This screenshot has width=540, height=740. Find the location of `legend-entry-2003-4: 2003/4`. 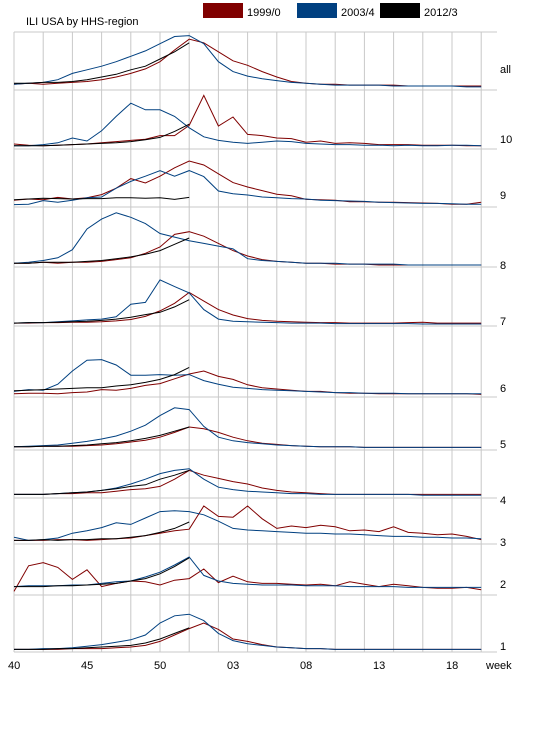

legend-entry-2003-4: 2003/4 is located at coordinates (358, 13).